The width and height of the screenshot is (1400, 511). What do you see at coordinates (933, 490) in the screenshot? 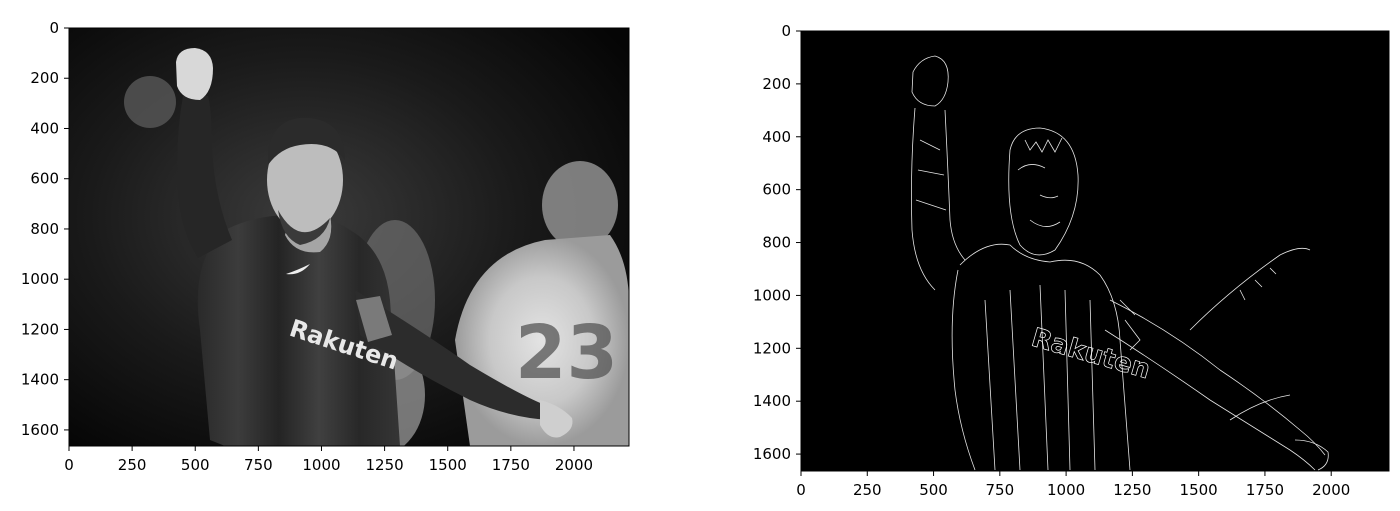
I see `right-x-tick-label: 500` at bounding box center [933, 490].